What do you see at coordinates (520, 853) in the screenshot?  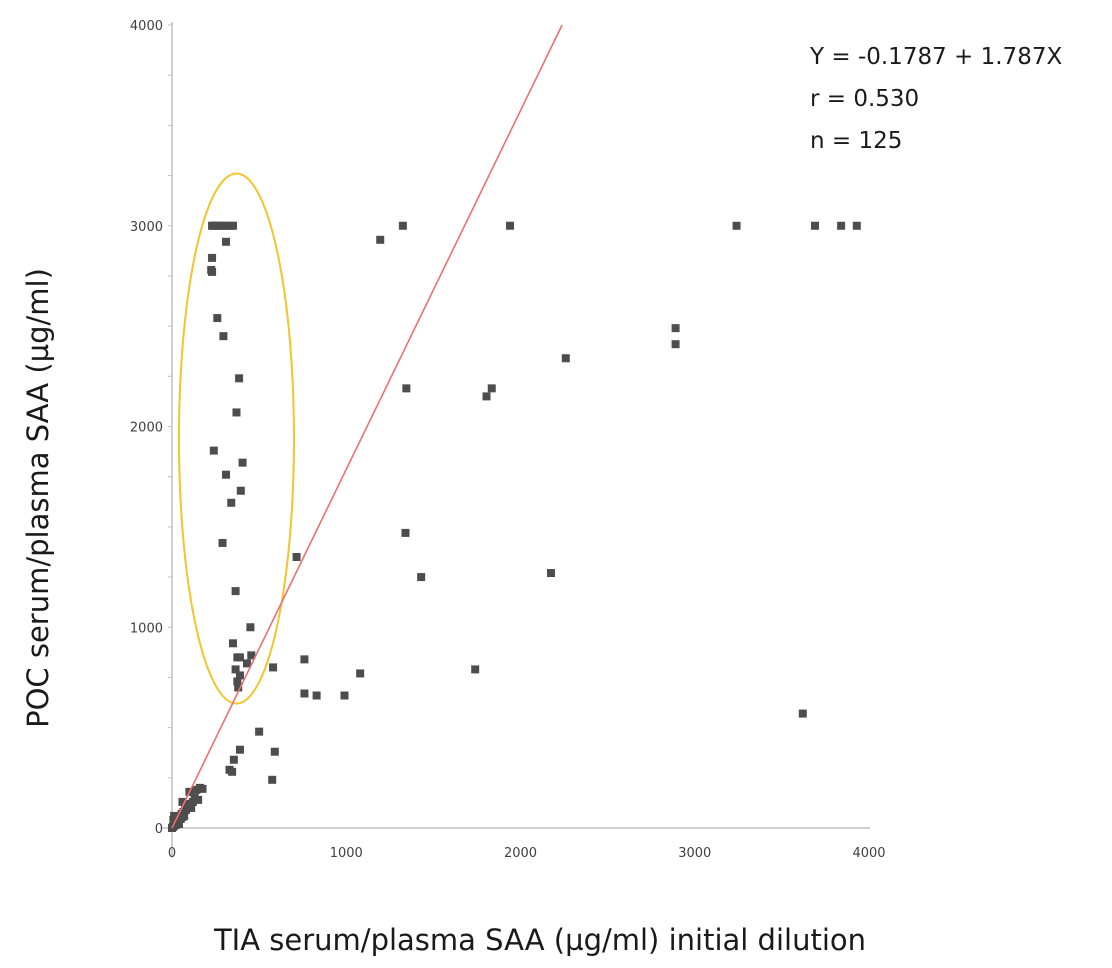 I see `x-tick-label: 2000` at bounding box center [520, 853].